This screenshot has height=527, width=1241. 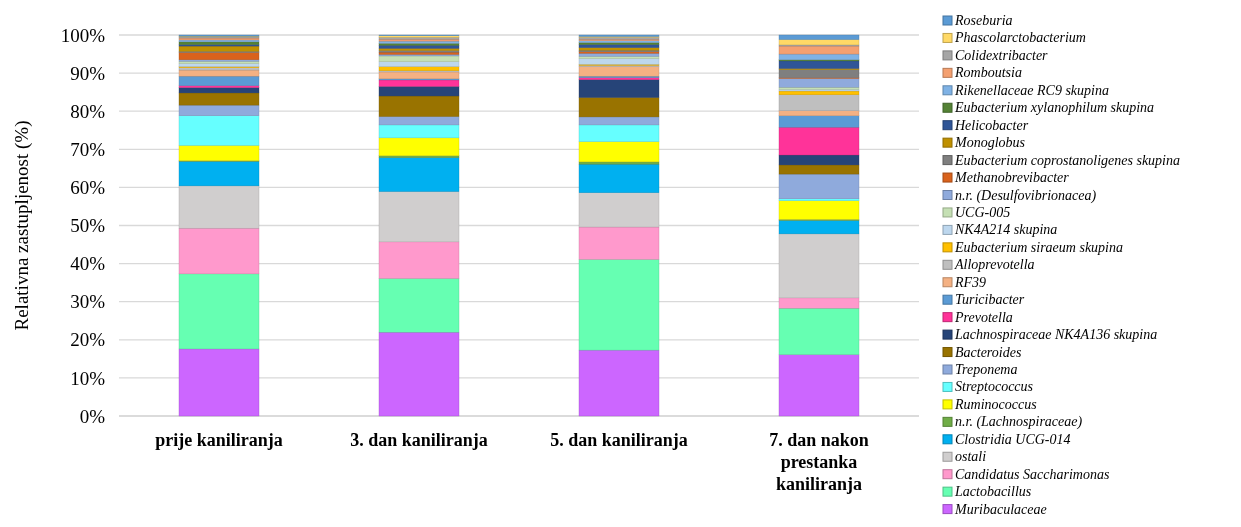 I want to click on legend-label: Candidatus Saccharimonas, so click(x=1032, y=474).